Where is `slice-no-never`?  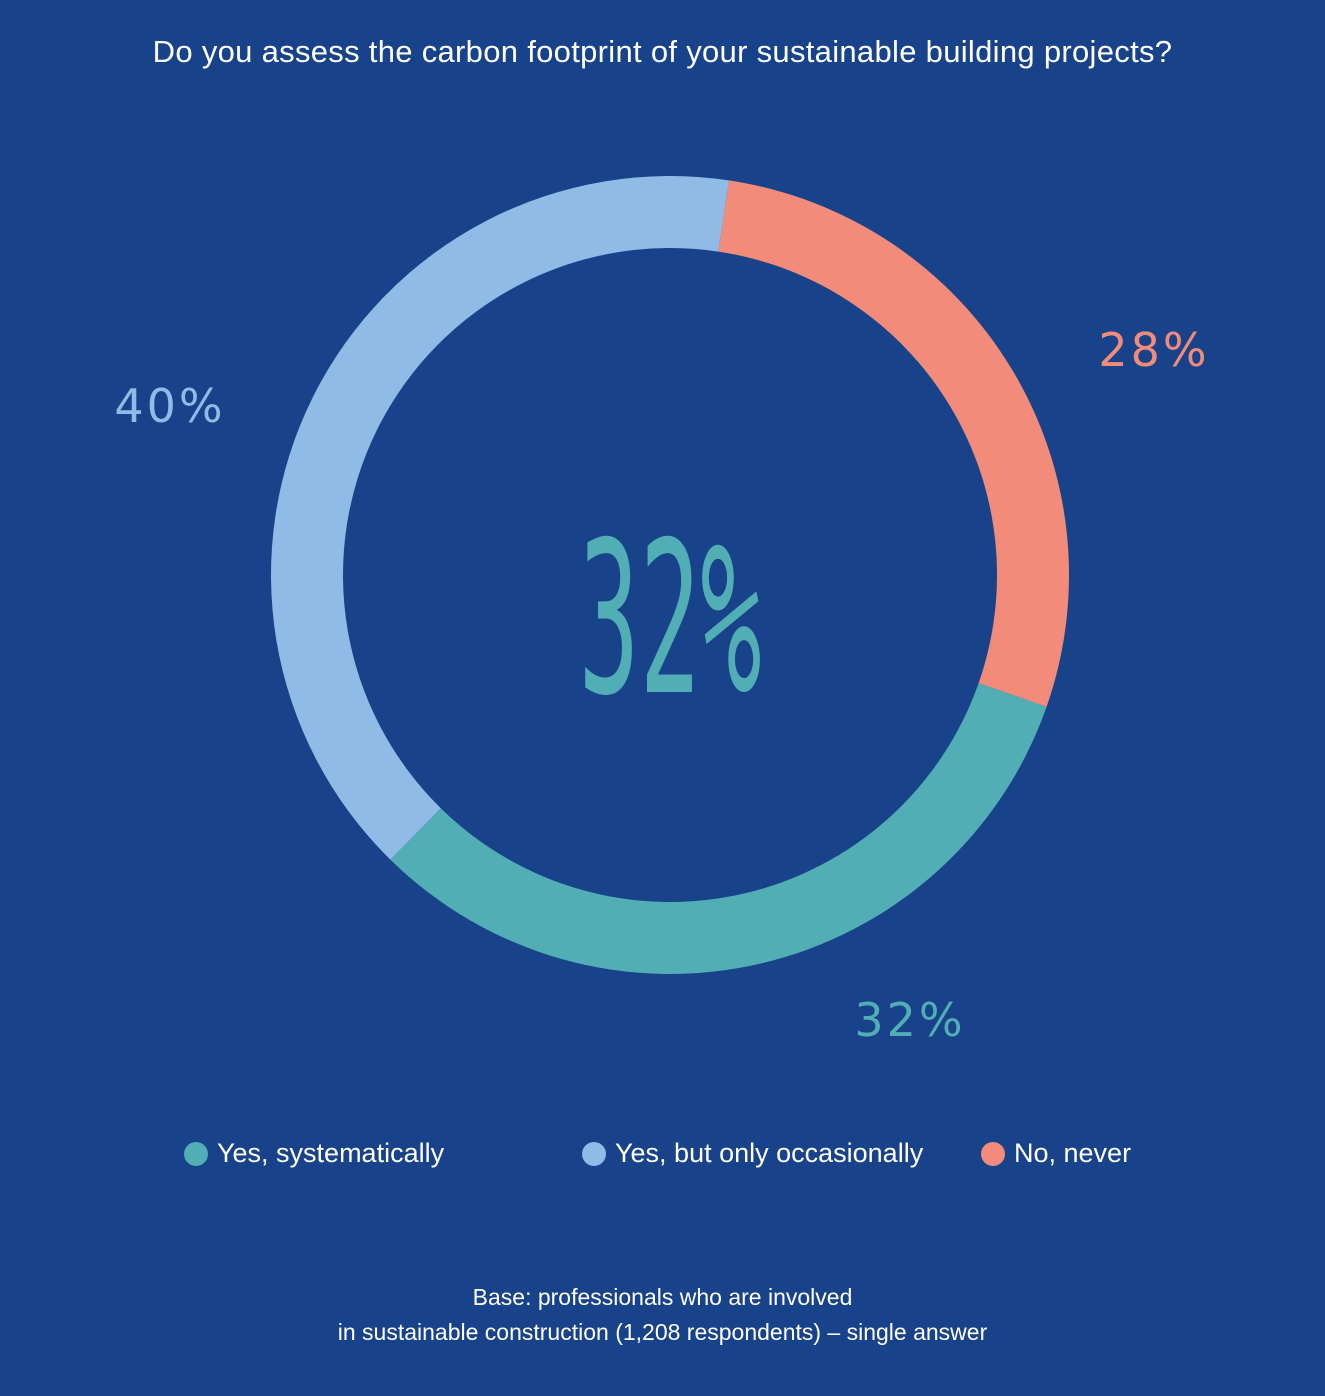 slice-no-never is located at coordinates (893, 443).